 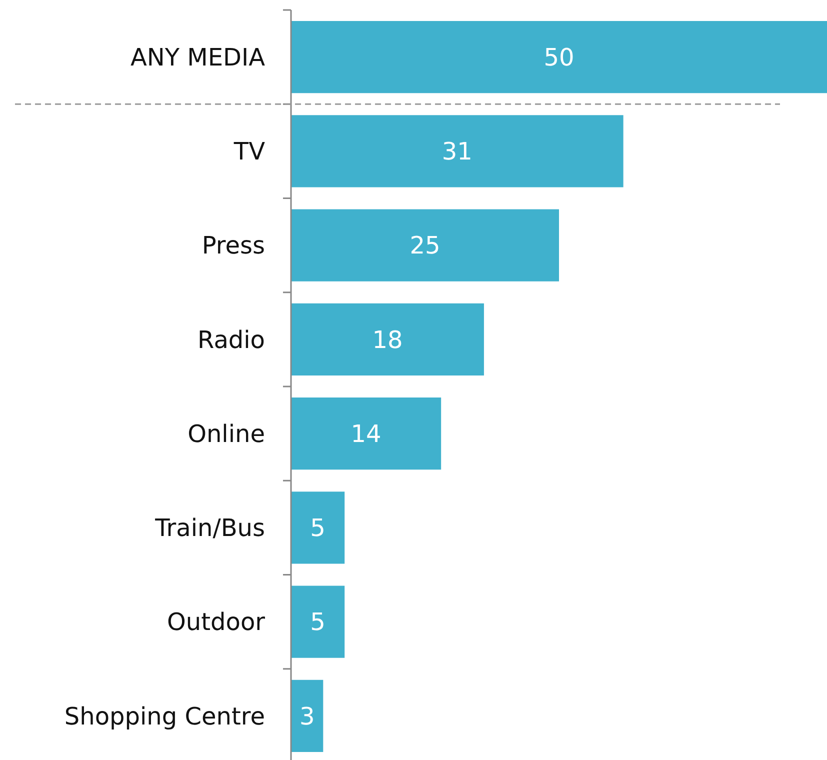 I want to click on y-tick-label: ANY MEDIA, so click(x=198, y=57).